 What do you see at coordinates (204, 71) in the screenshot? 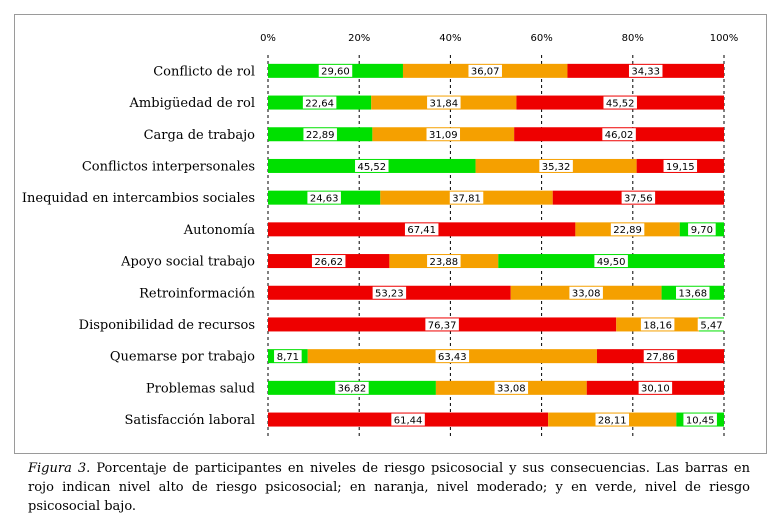
I see `category-label: Conflicto de rol` at bounding box center [204, 71].